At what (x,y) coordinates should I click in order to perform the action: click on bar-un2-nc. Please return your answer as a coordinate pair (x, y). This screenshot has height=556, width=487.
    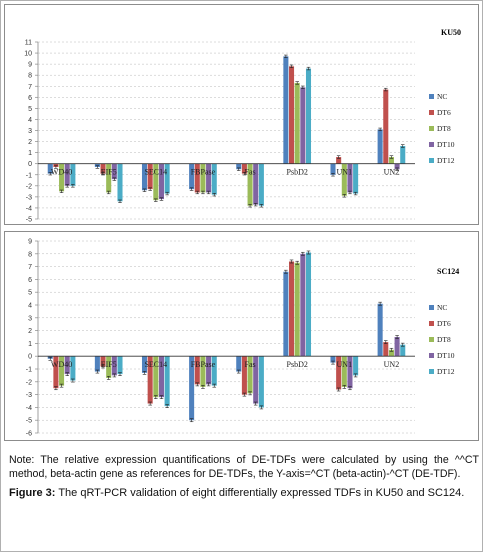
    Looking at the image, I should click on (380, 146).